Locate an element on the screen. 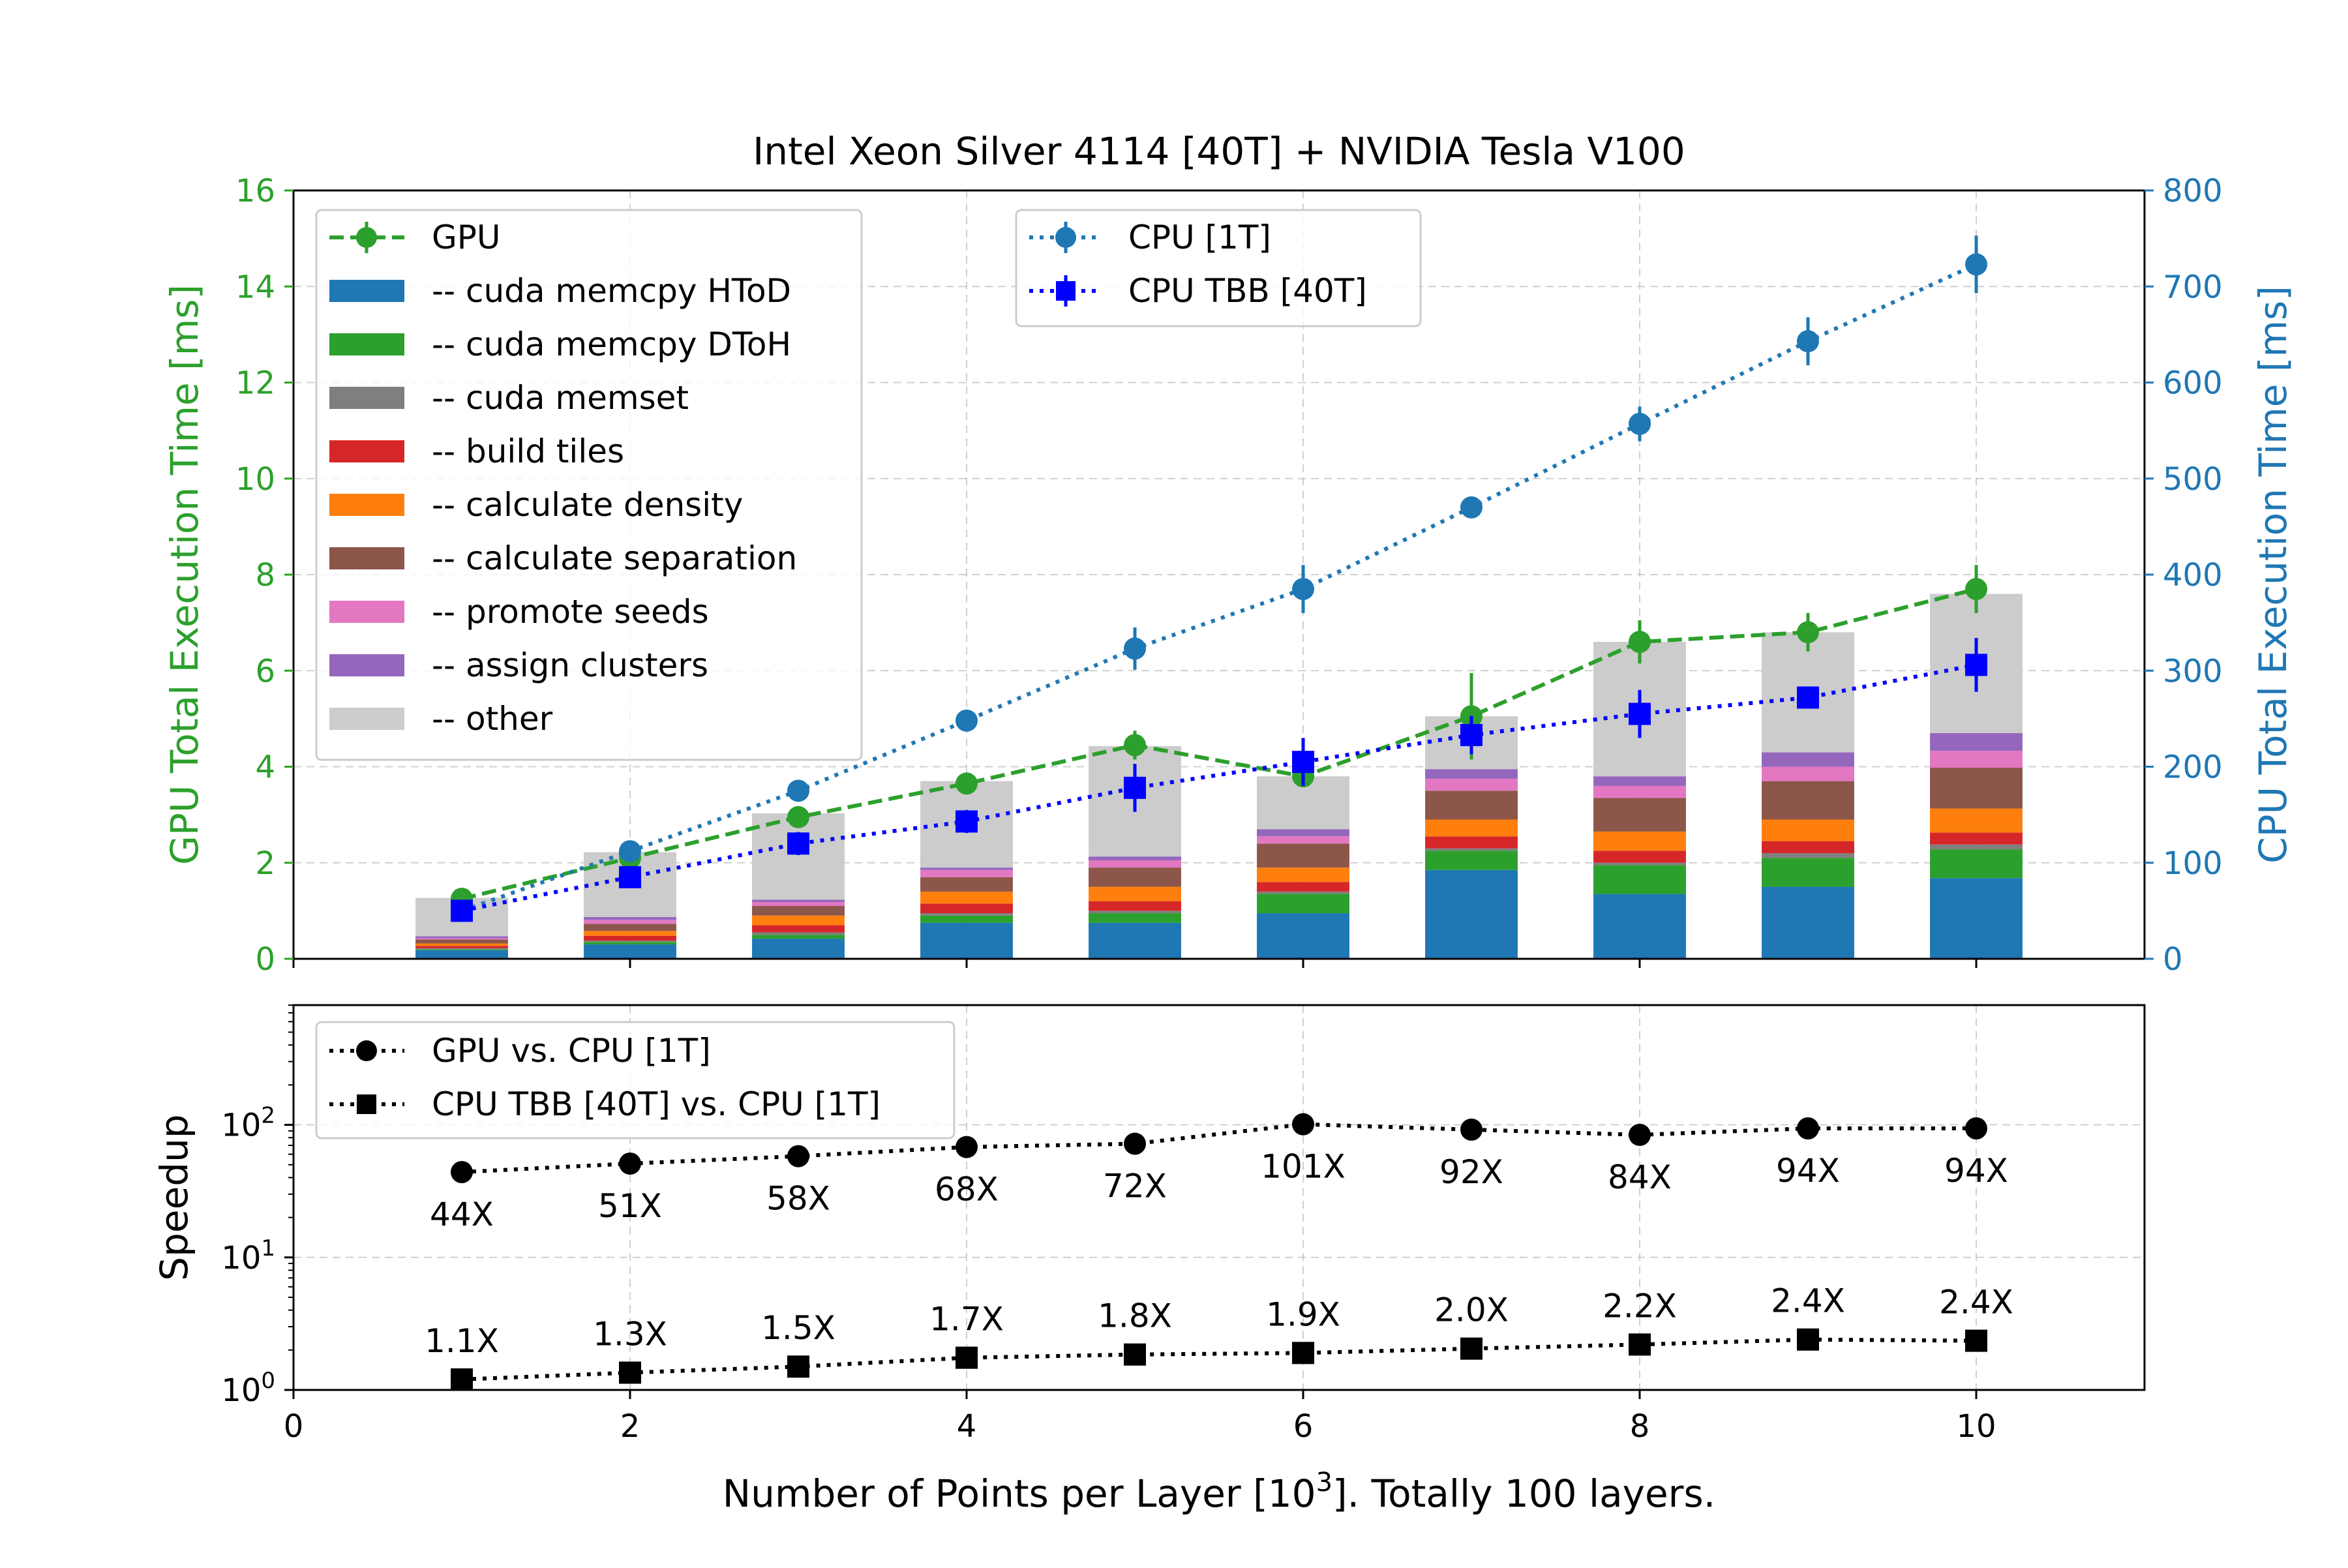  legend-swatch-build is located at coordinates (366, 451).